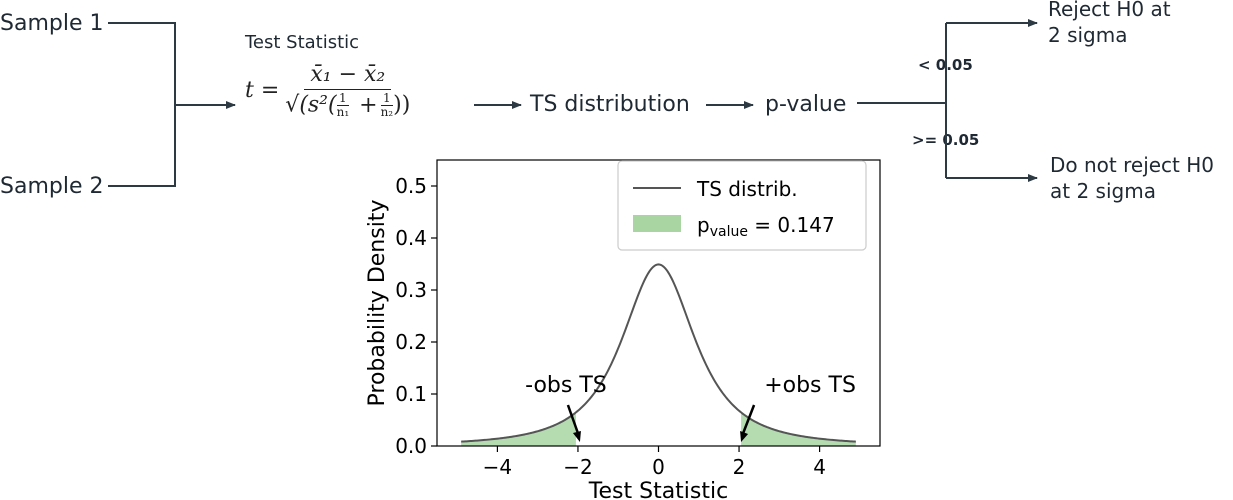 The height and width of the screenshot is (500, 1233). What do you see at coordinates (411, 290) in the screenshot?
I see `y-tick-label: 0.3` at bounding box center [411, 290].